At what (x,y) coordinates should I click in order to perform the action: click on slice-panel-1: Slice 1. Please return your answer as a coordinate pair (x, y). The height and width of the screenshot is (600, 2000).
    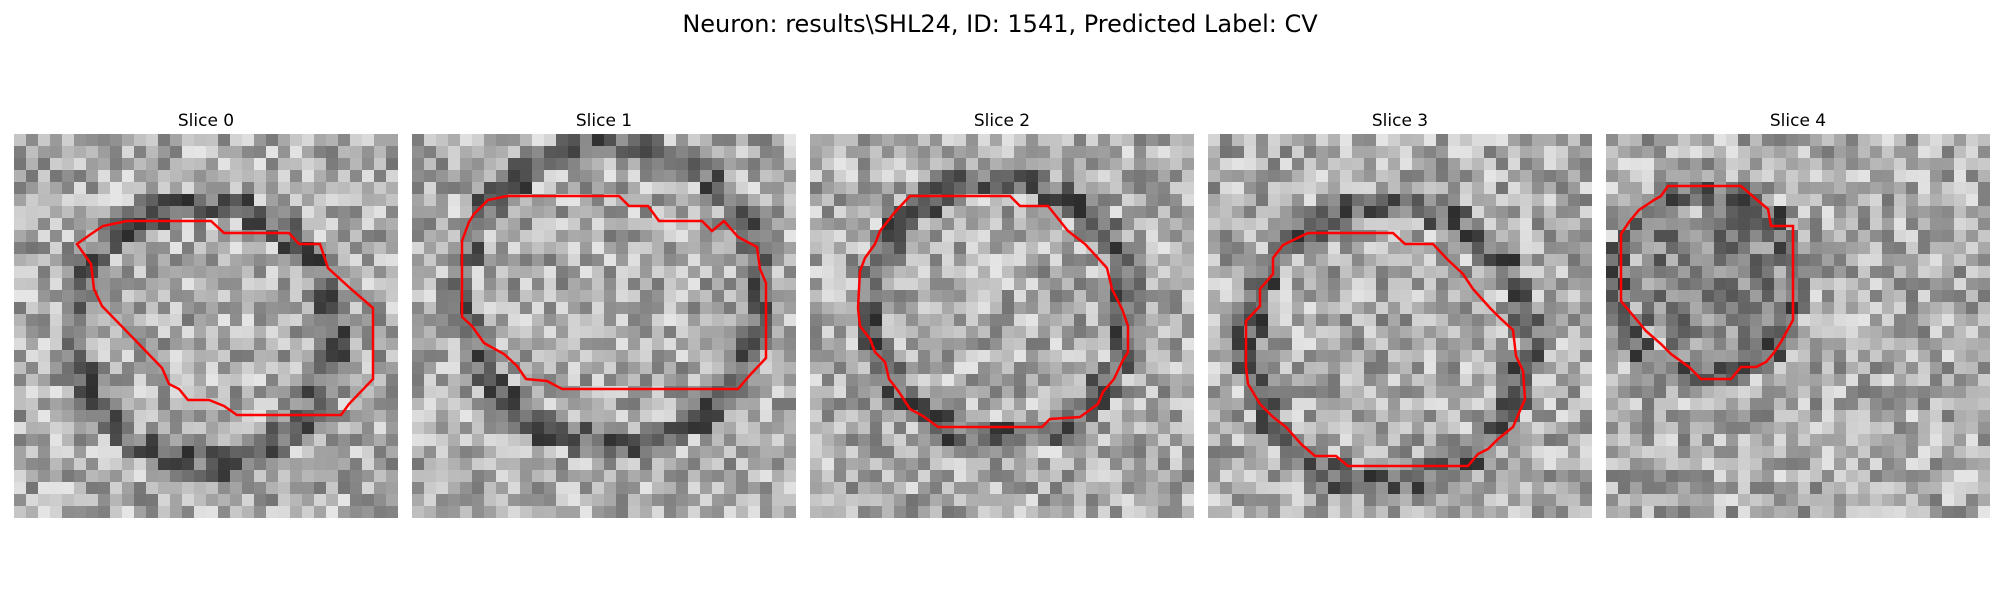
    Looking at the image, I should click on (604, 314).